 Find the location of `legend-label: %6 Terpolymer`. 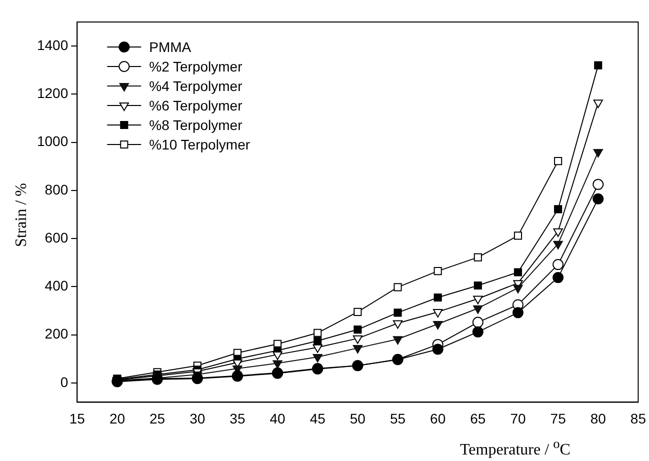

legend-label: %6 Terpolymer is located at coordinates (196, 105).